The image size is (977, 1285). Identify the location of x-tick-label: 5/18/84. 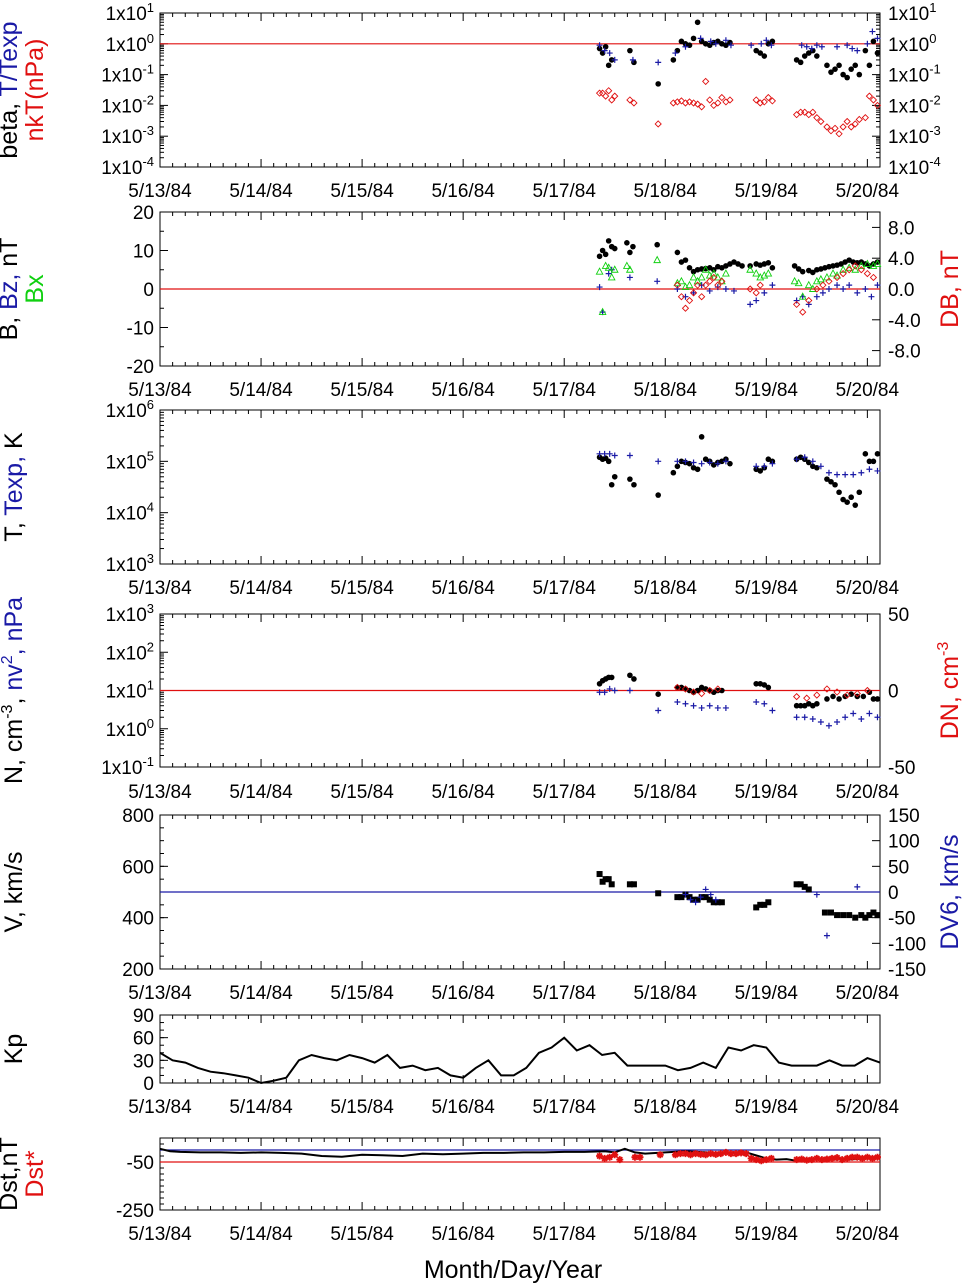
(666, 588).